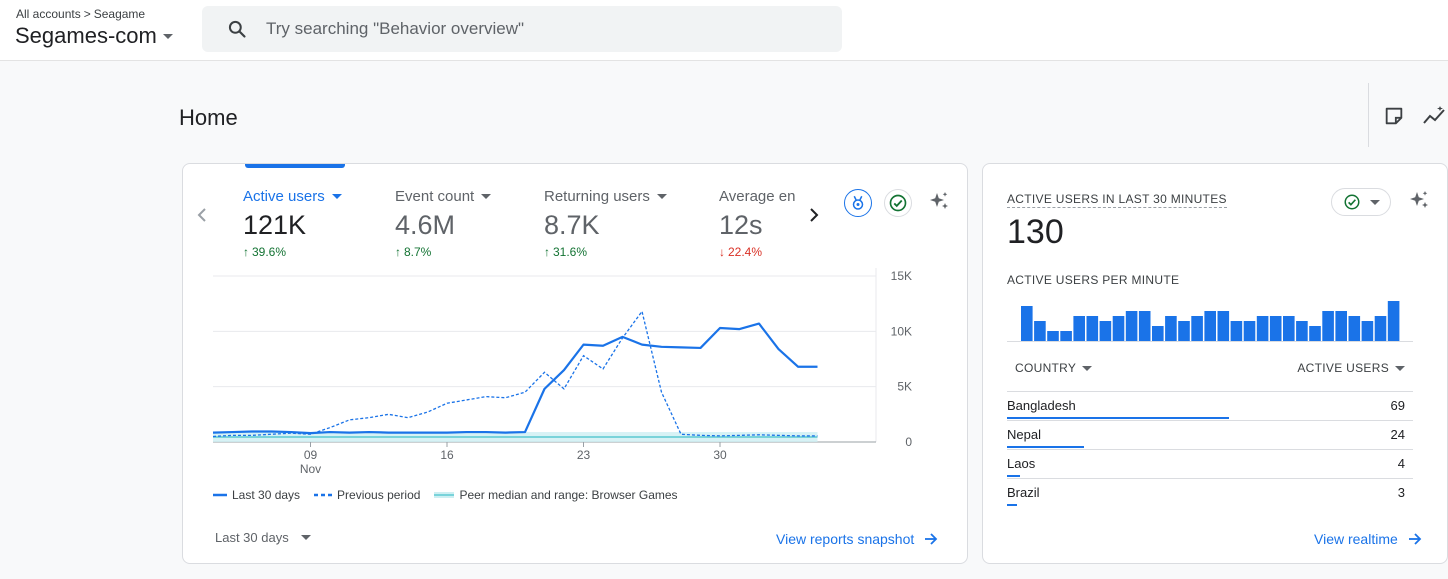 This screenshot has width=1448, height=579. I want to click on x-tick-sublabel: Nov, so click(310, 469).